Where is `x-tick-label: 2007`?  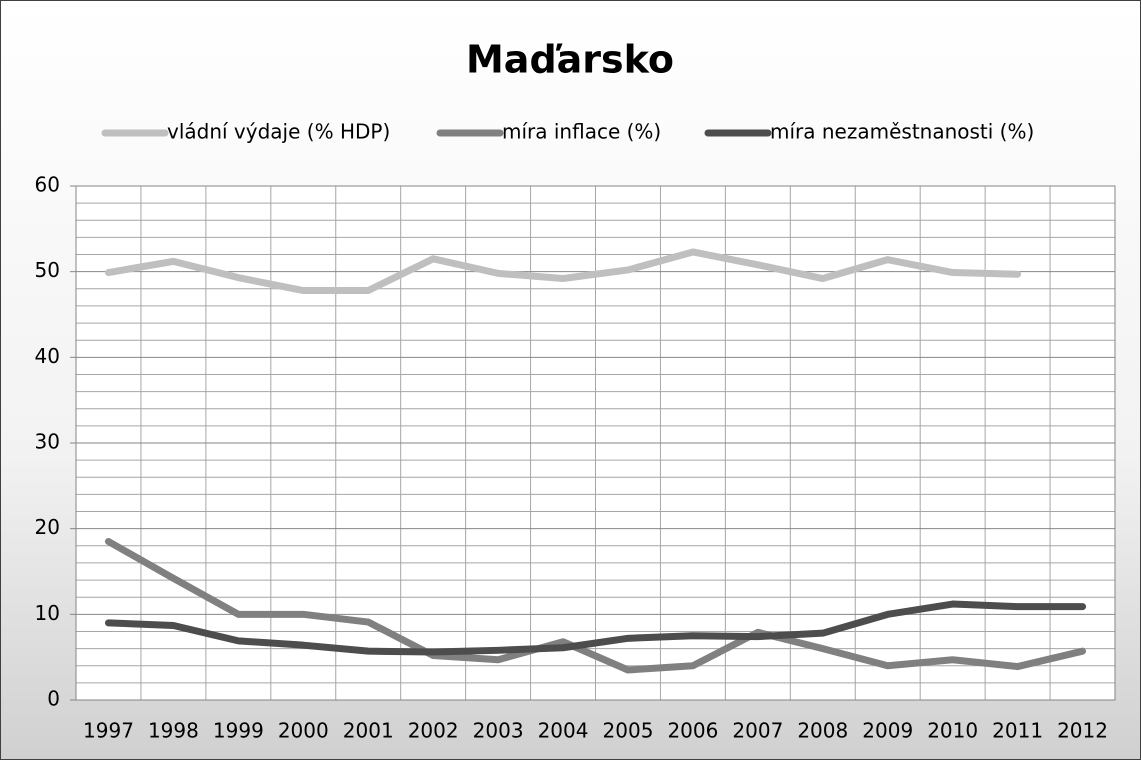 x-tick-label: 2007 is located at coordinates (757, 731).